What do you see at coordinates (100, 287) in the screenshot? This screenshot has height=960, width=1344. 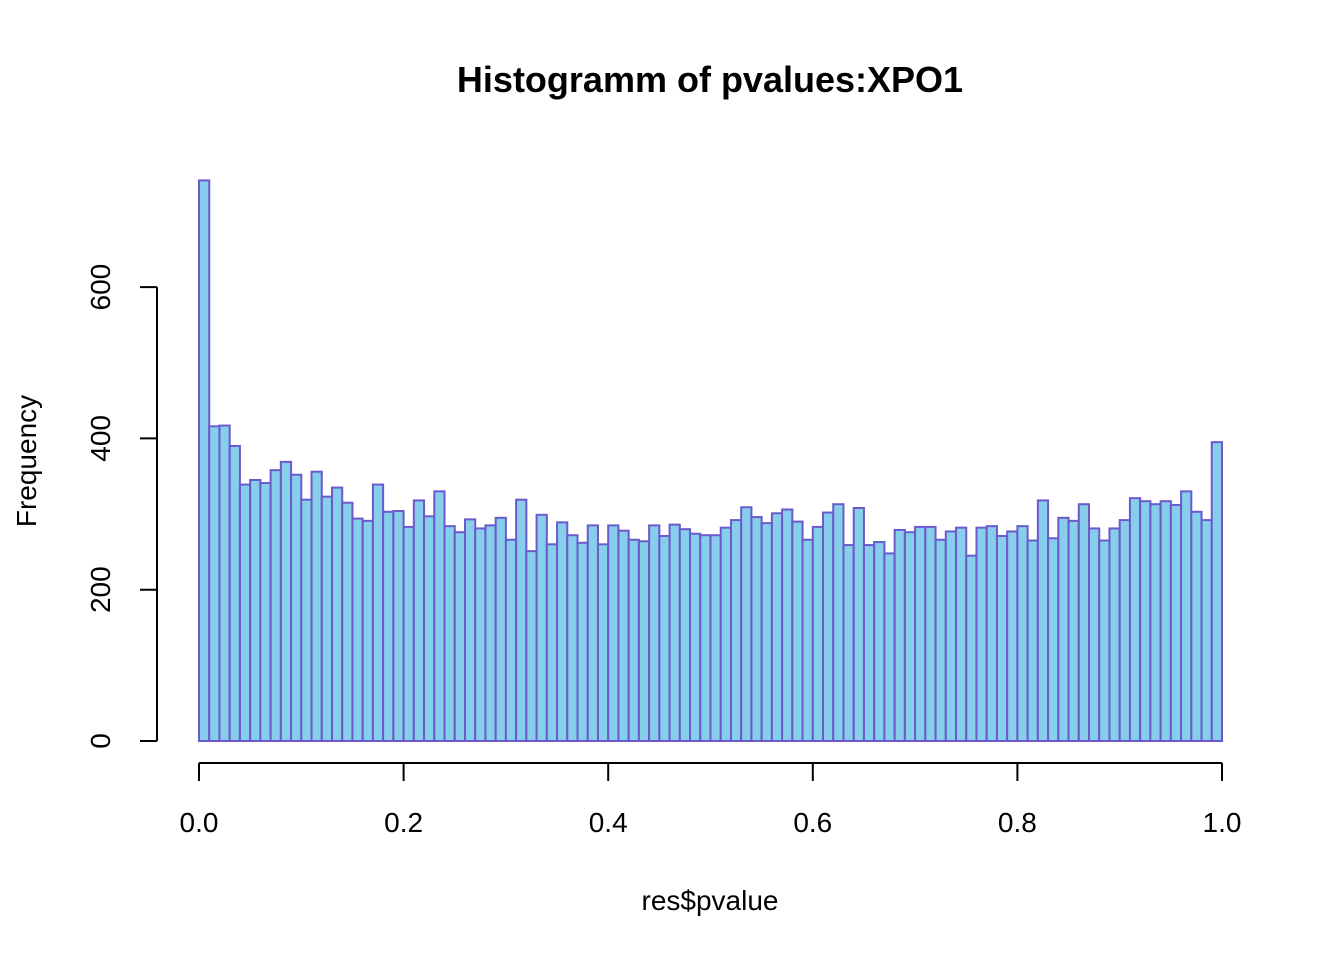 I see `y-tick-label: 600` at bounding box center [100, 287].